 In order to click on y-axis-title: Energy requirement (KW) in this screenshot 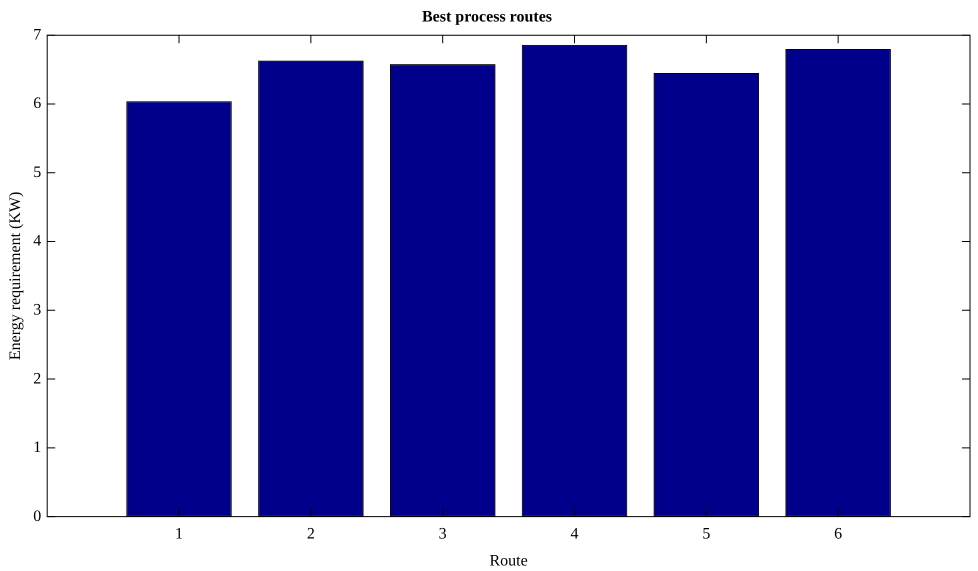, I will do `click(15, 276)`.